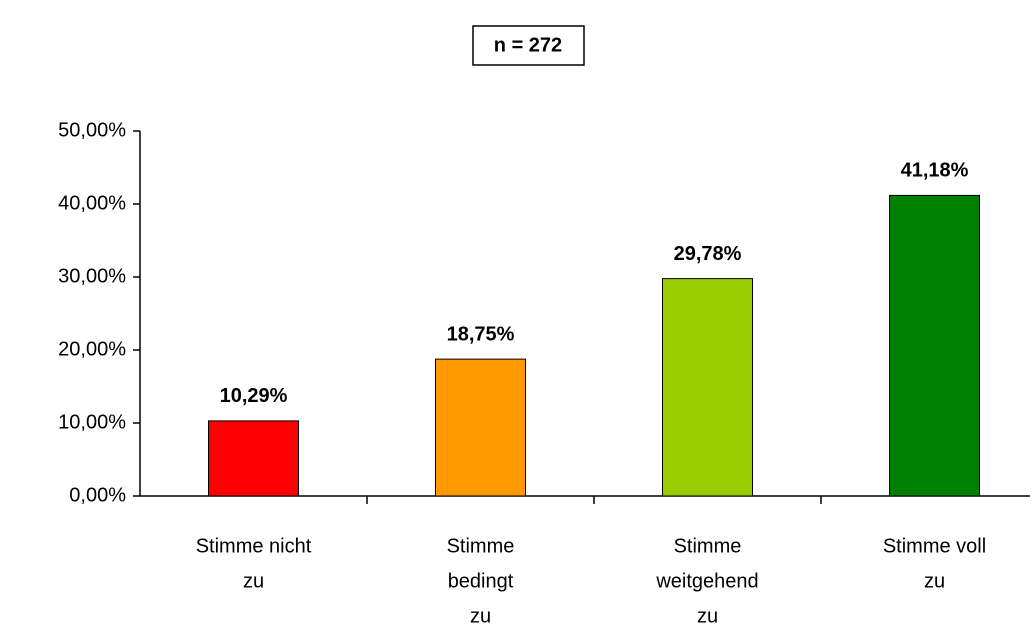 This screenshot has height=634, width=1032. Describe the element at coordinates (254, 396) in the screenshot. I see `value-label: 10,29%` at that location.